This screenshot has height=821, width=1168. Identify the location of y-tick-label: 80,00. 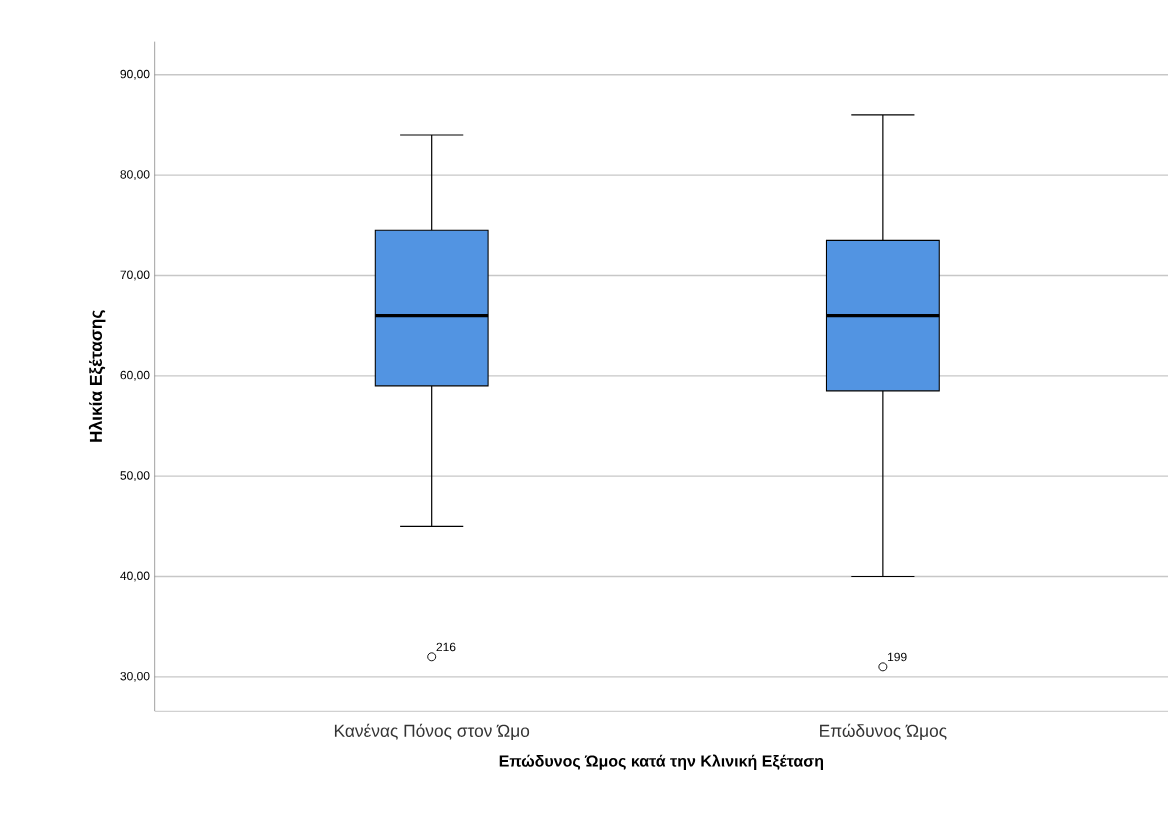
(135, 175).